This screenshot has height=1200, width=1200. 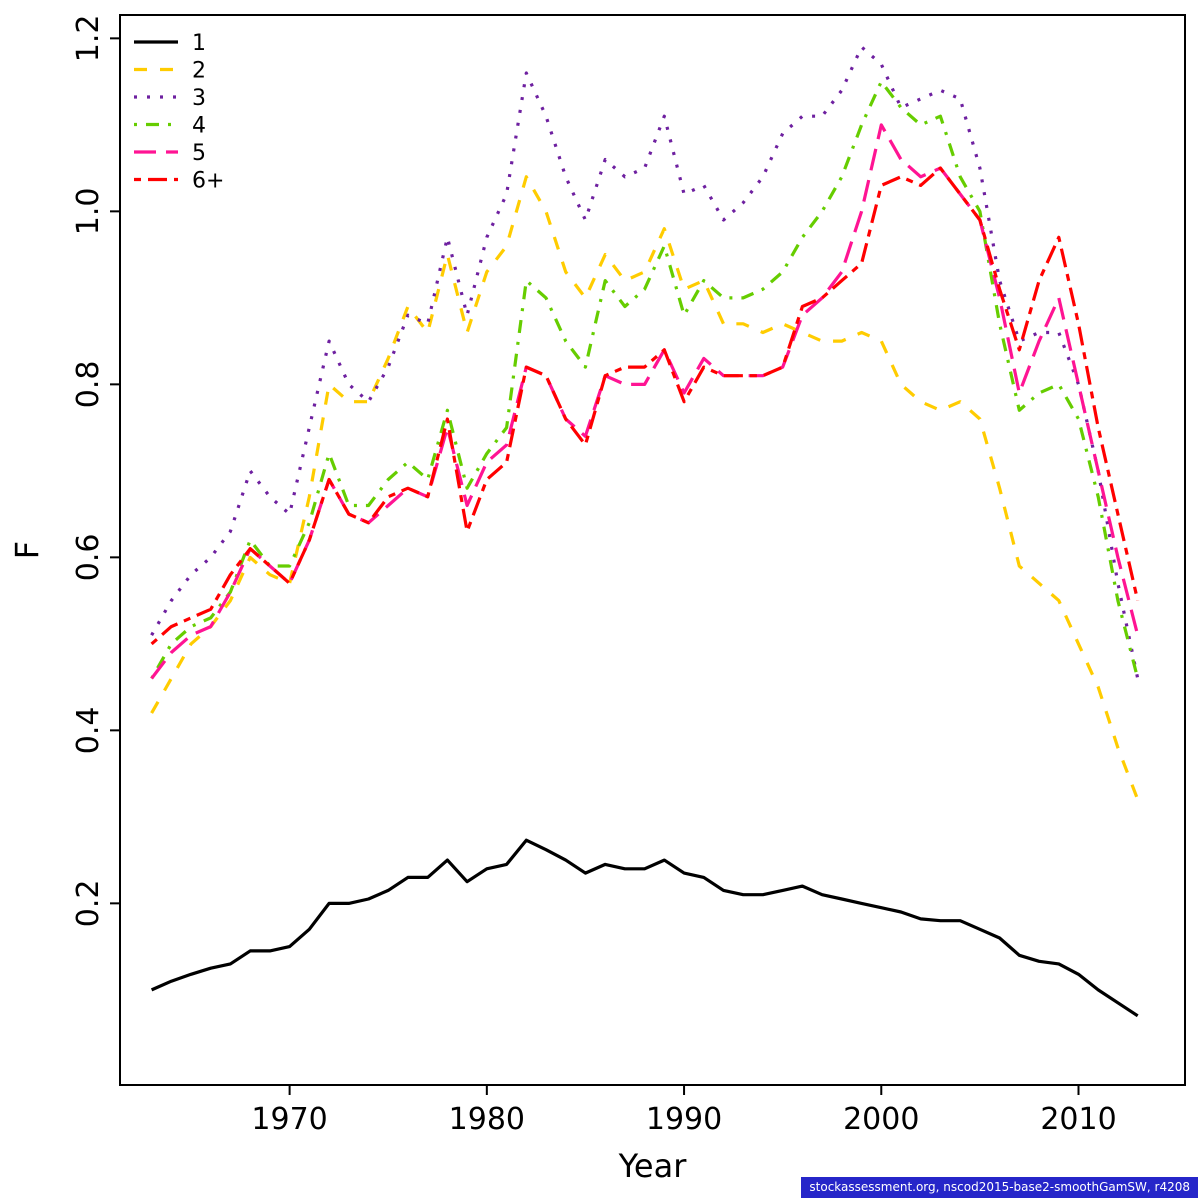 What do you see at coordinates (653, 1166) in the screenshot?
I see `x-axis-label: Year` at bounding box center [653, 1166].